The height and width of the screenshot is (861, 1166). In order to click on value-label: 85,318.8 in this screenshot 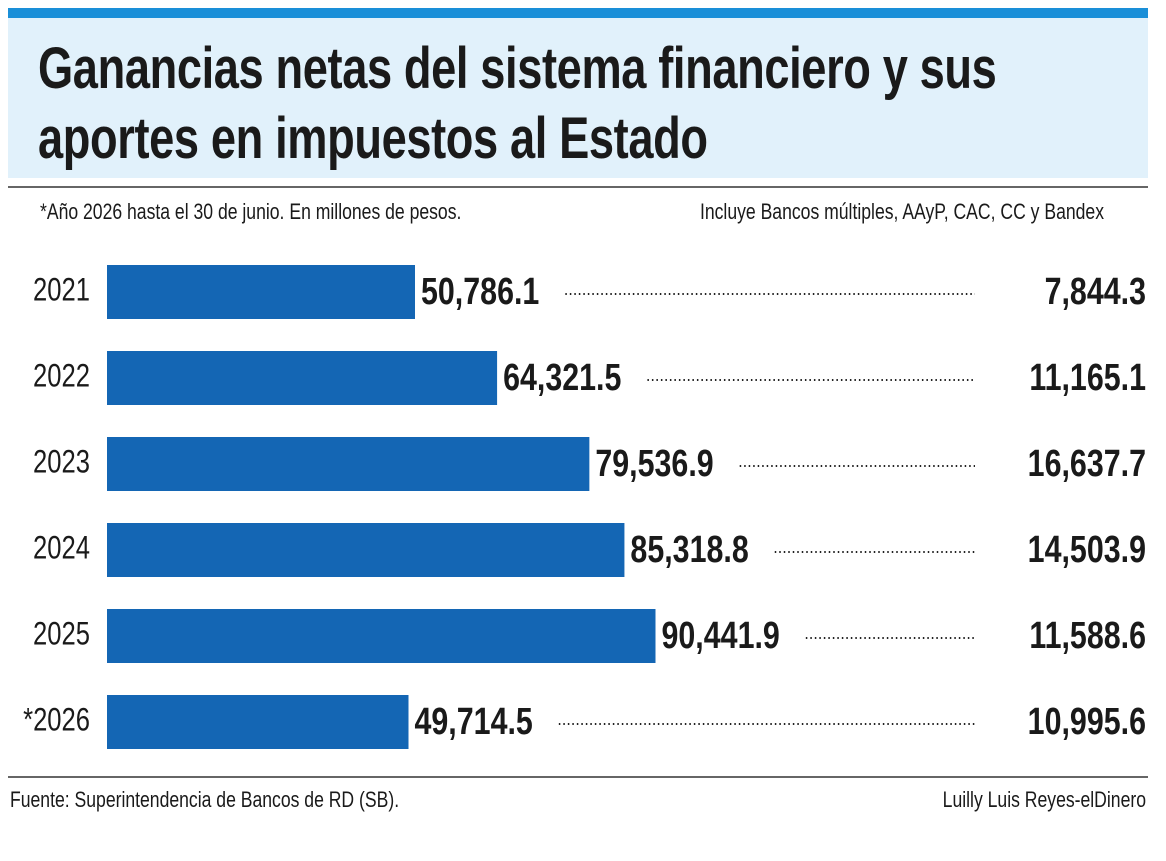, I will do `click(689, 550)`.